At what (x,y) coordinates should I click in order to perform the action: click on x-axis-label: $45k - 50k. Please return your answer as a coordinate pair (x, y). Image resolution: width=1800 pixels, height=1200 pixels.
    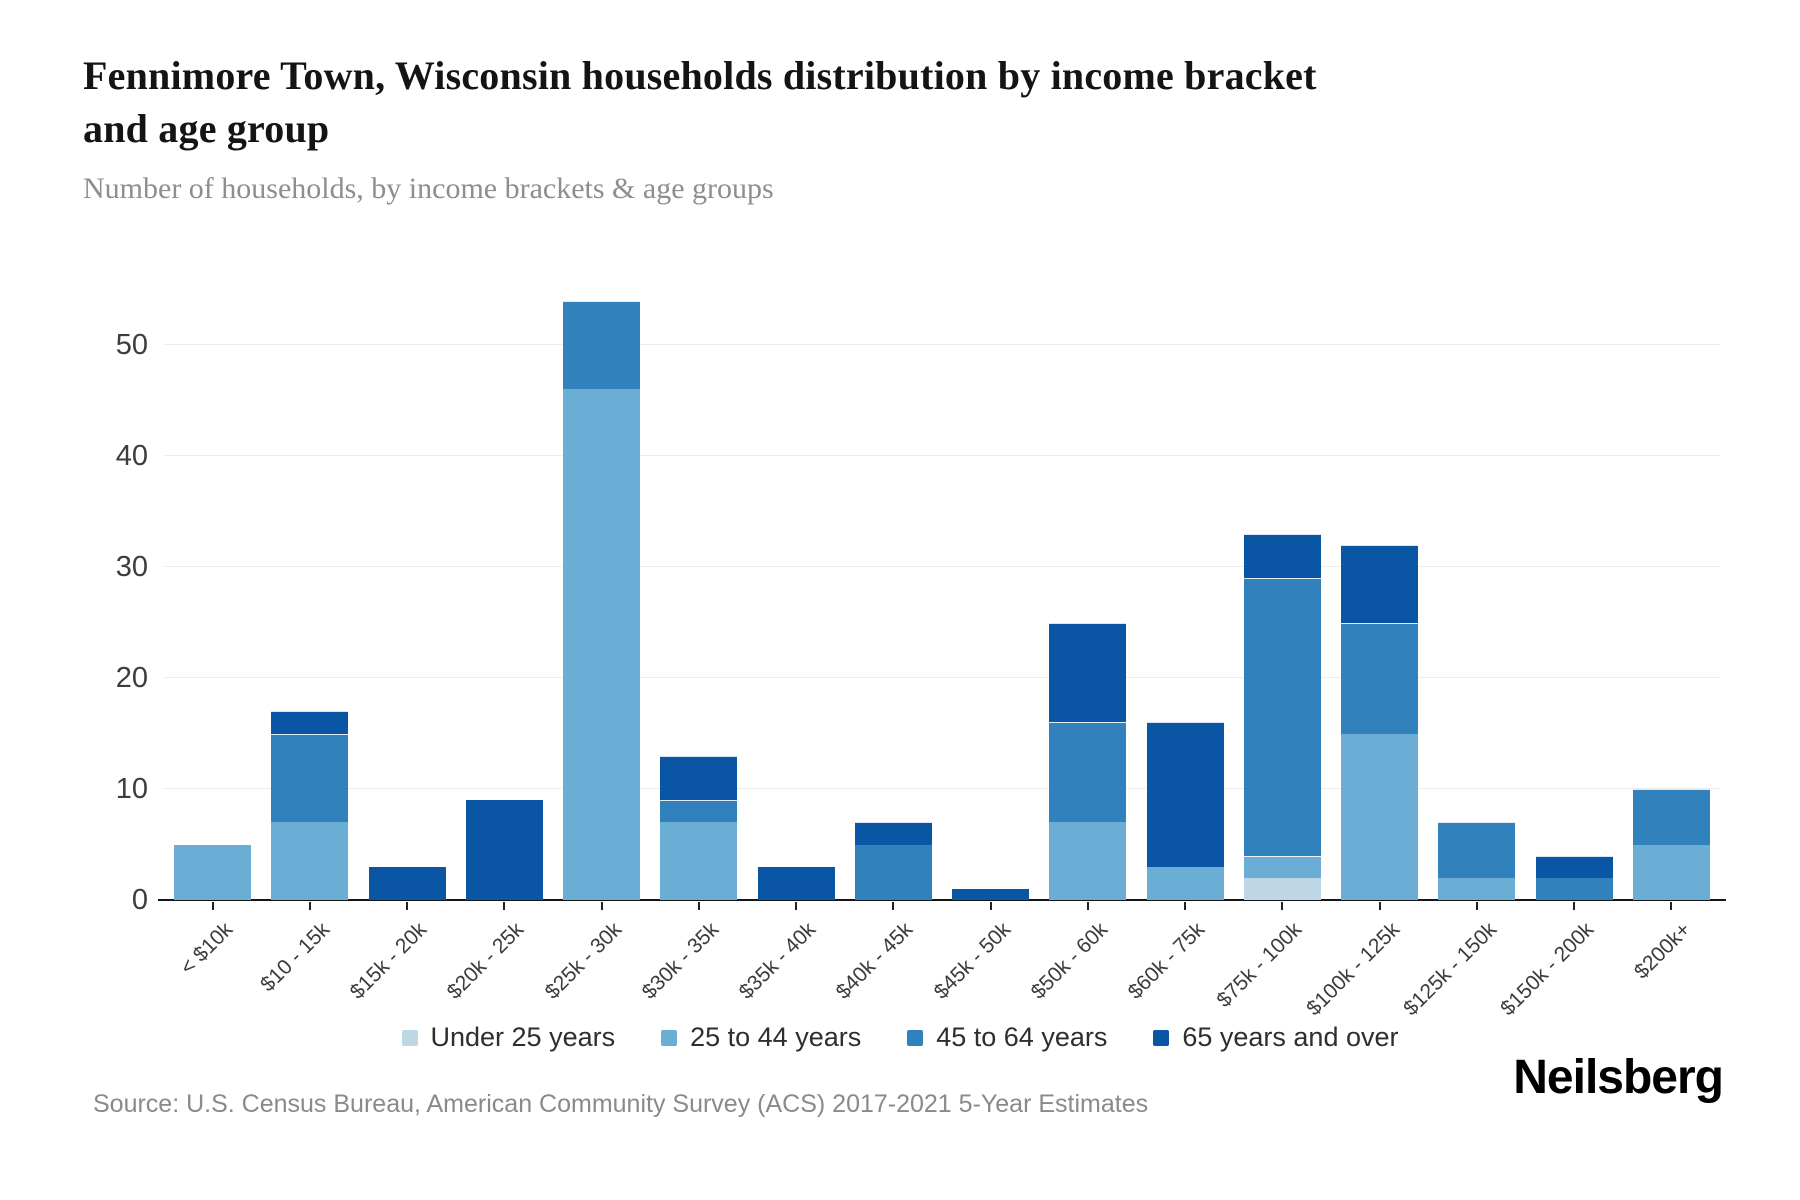
    Looking at the image, I should click on (972, 961).